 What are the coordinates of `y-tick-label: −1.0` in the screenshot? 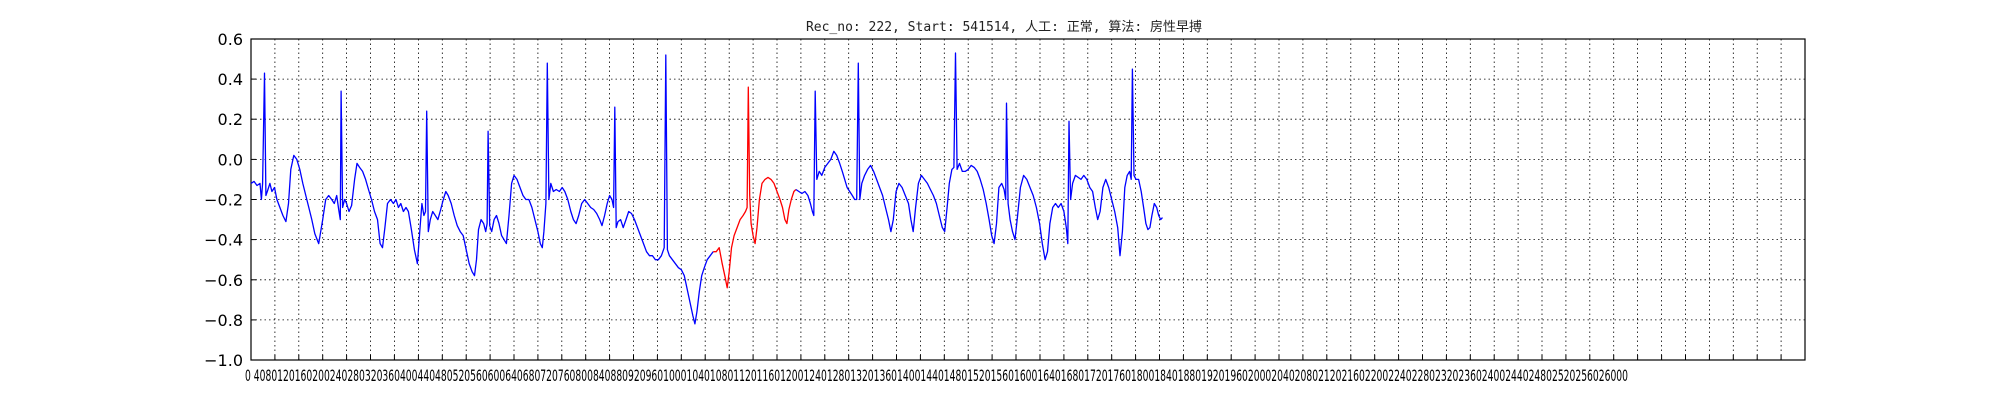 It's located at (223, 360).